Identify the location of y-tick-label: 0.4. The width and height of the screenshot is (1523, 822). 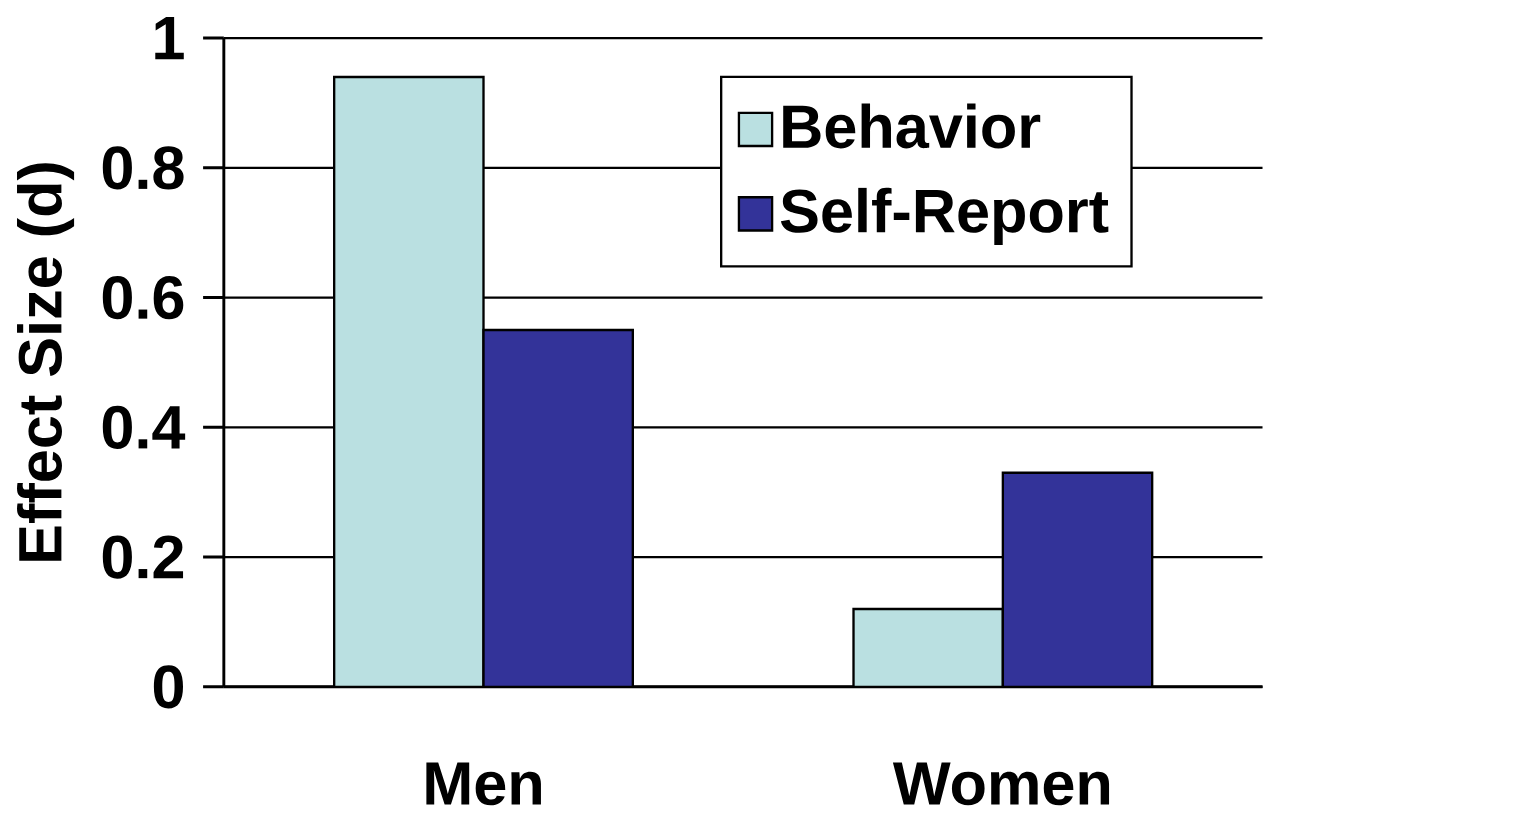
(144, 427).